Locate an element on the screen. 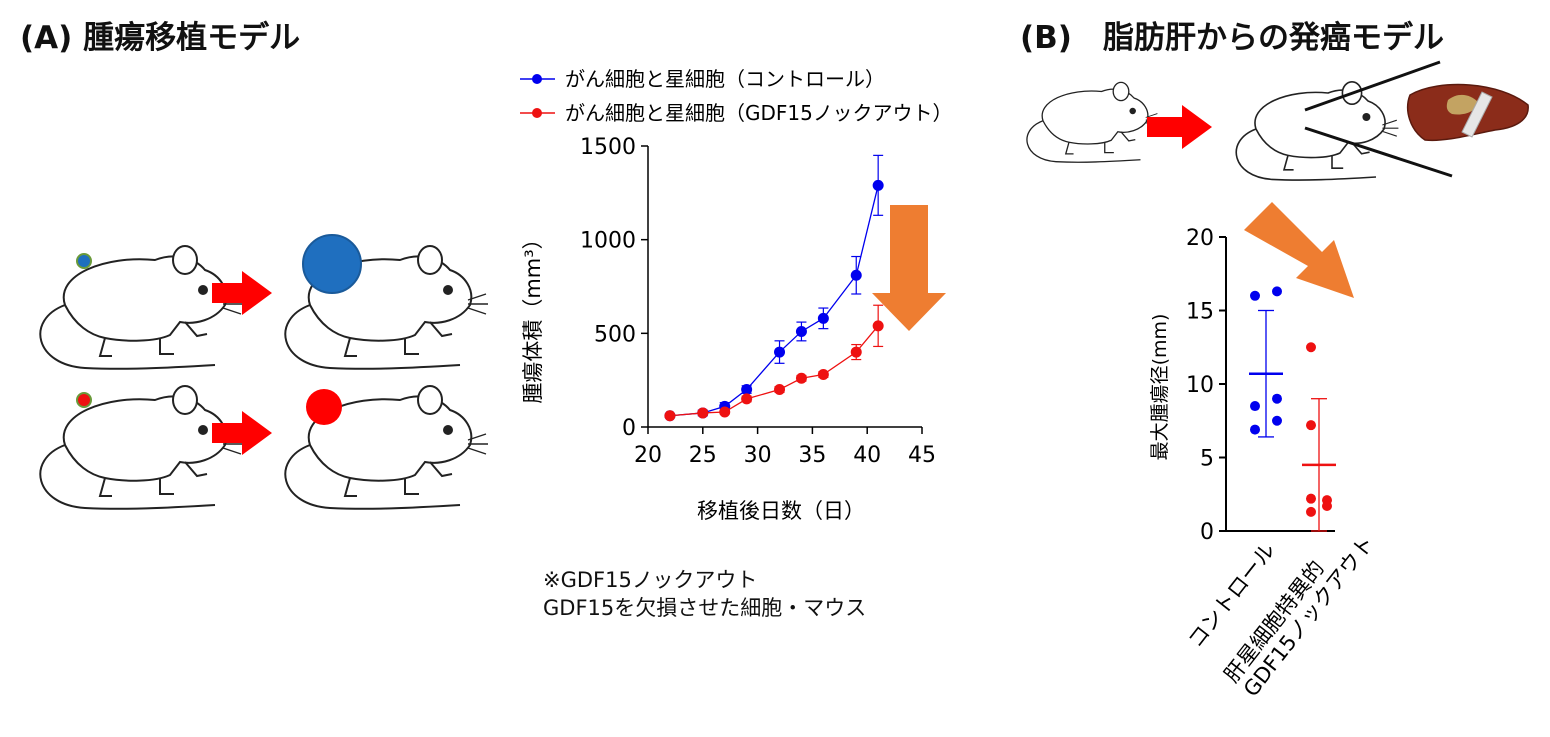 The width and height of the screenshot is (1550, 737). legend-marker-knockout is located at coordinates (537, 113).